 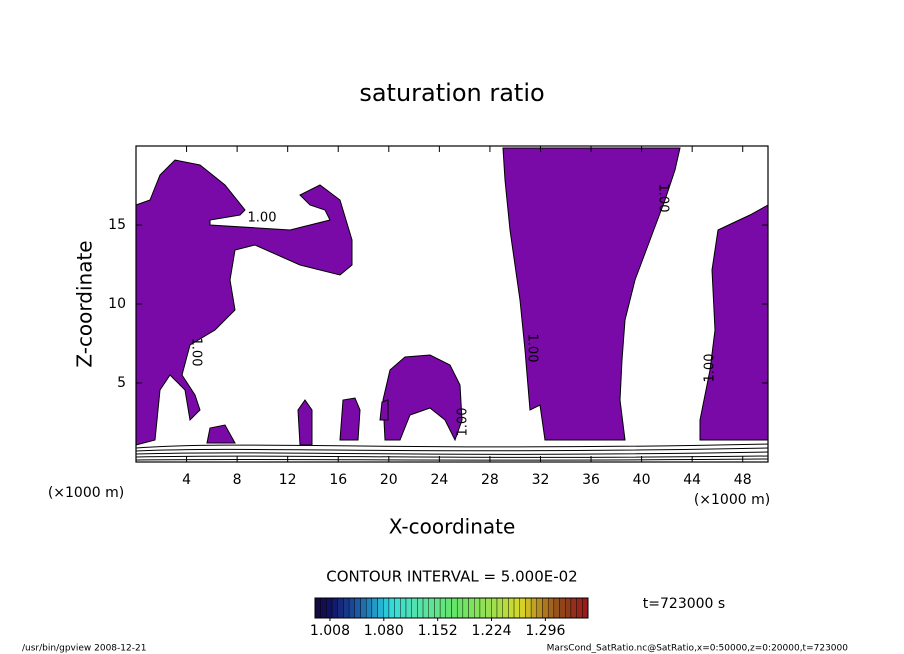 I want to click on colorbar-label: 1.080, so click(x=384, y=631).